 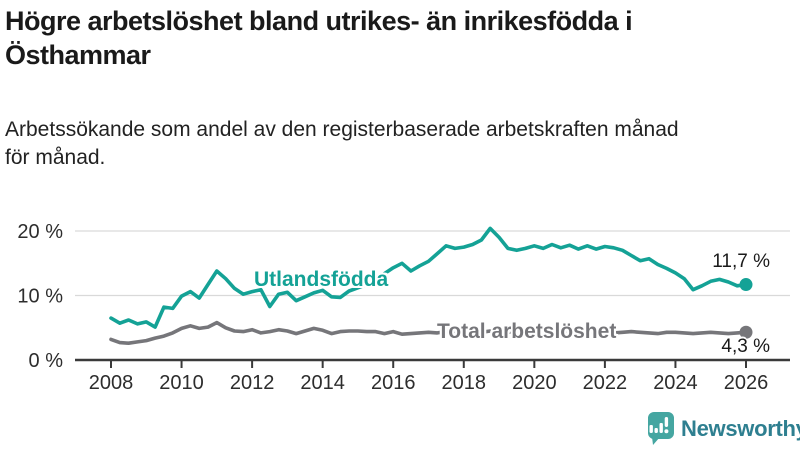 What do you see at coordinates (741, 261) in the screenshot?
I see `end-value-label-utlandsfodda: 11,7 %` at bounding box center [741, 261].